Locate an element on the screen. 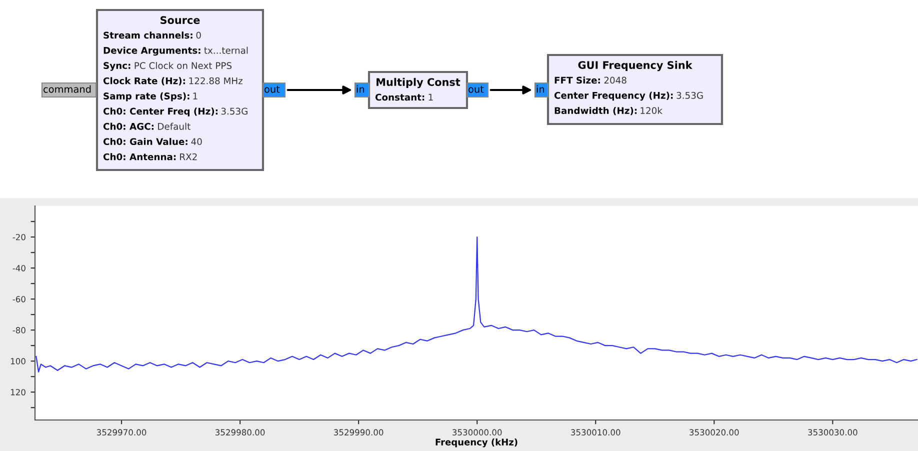 The height and width of the screenshot is (451, 918). text: Multiply Const Constant: 1 is located at coordinates (417, 89).